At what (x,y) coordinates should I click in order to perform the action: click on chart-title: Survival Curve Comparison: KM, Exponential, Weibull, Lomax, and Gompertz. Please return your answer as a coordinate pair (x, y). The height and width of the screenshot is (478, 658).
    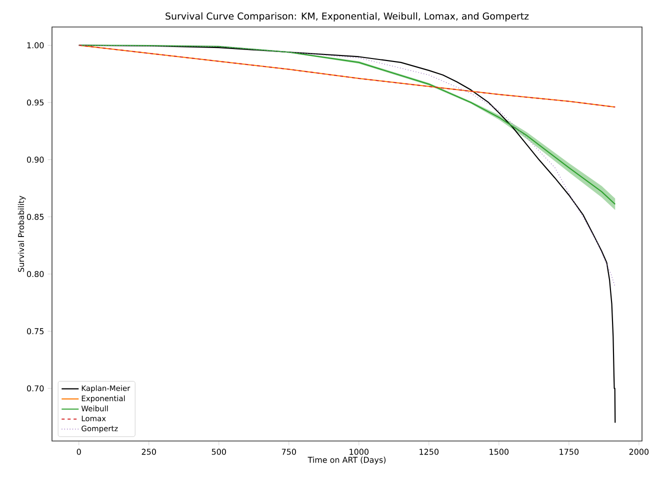
    Looking at the image, I should click on (347, 17).